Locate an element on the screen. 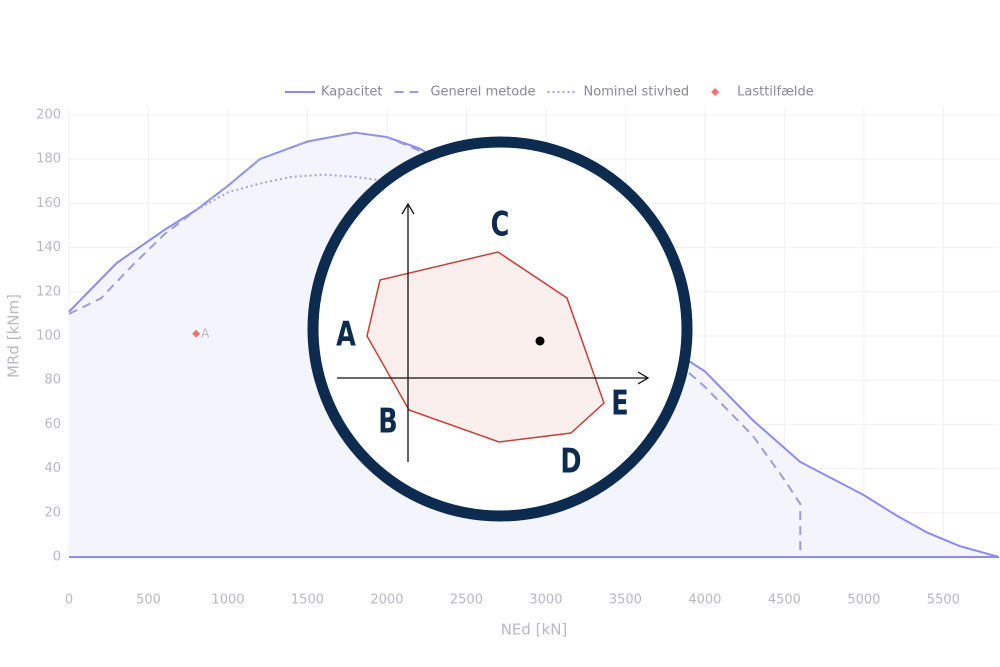  legend-label: Generel metode is located at coordinates (482, 92).